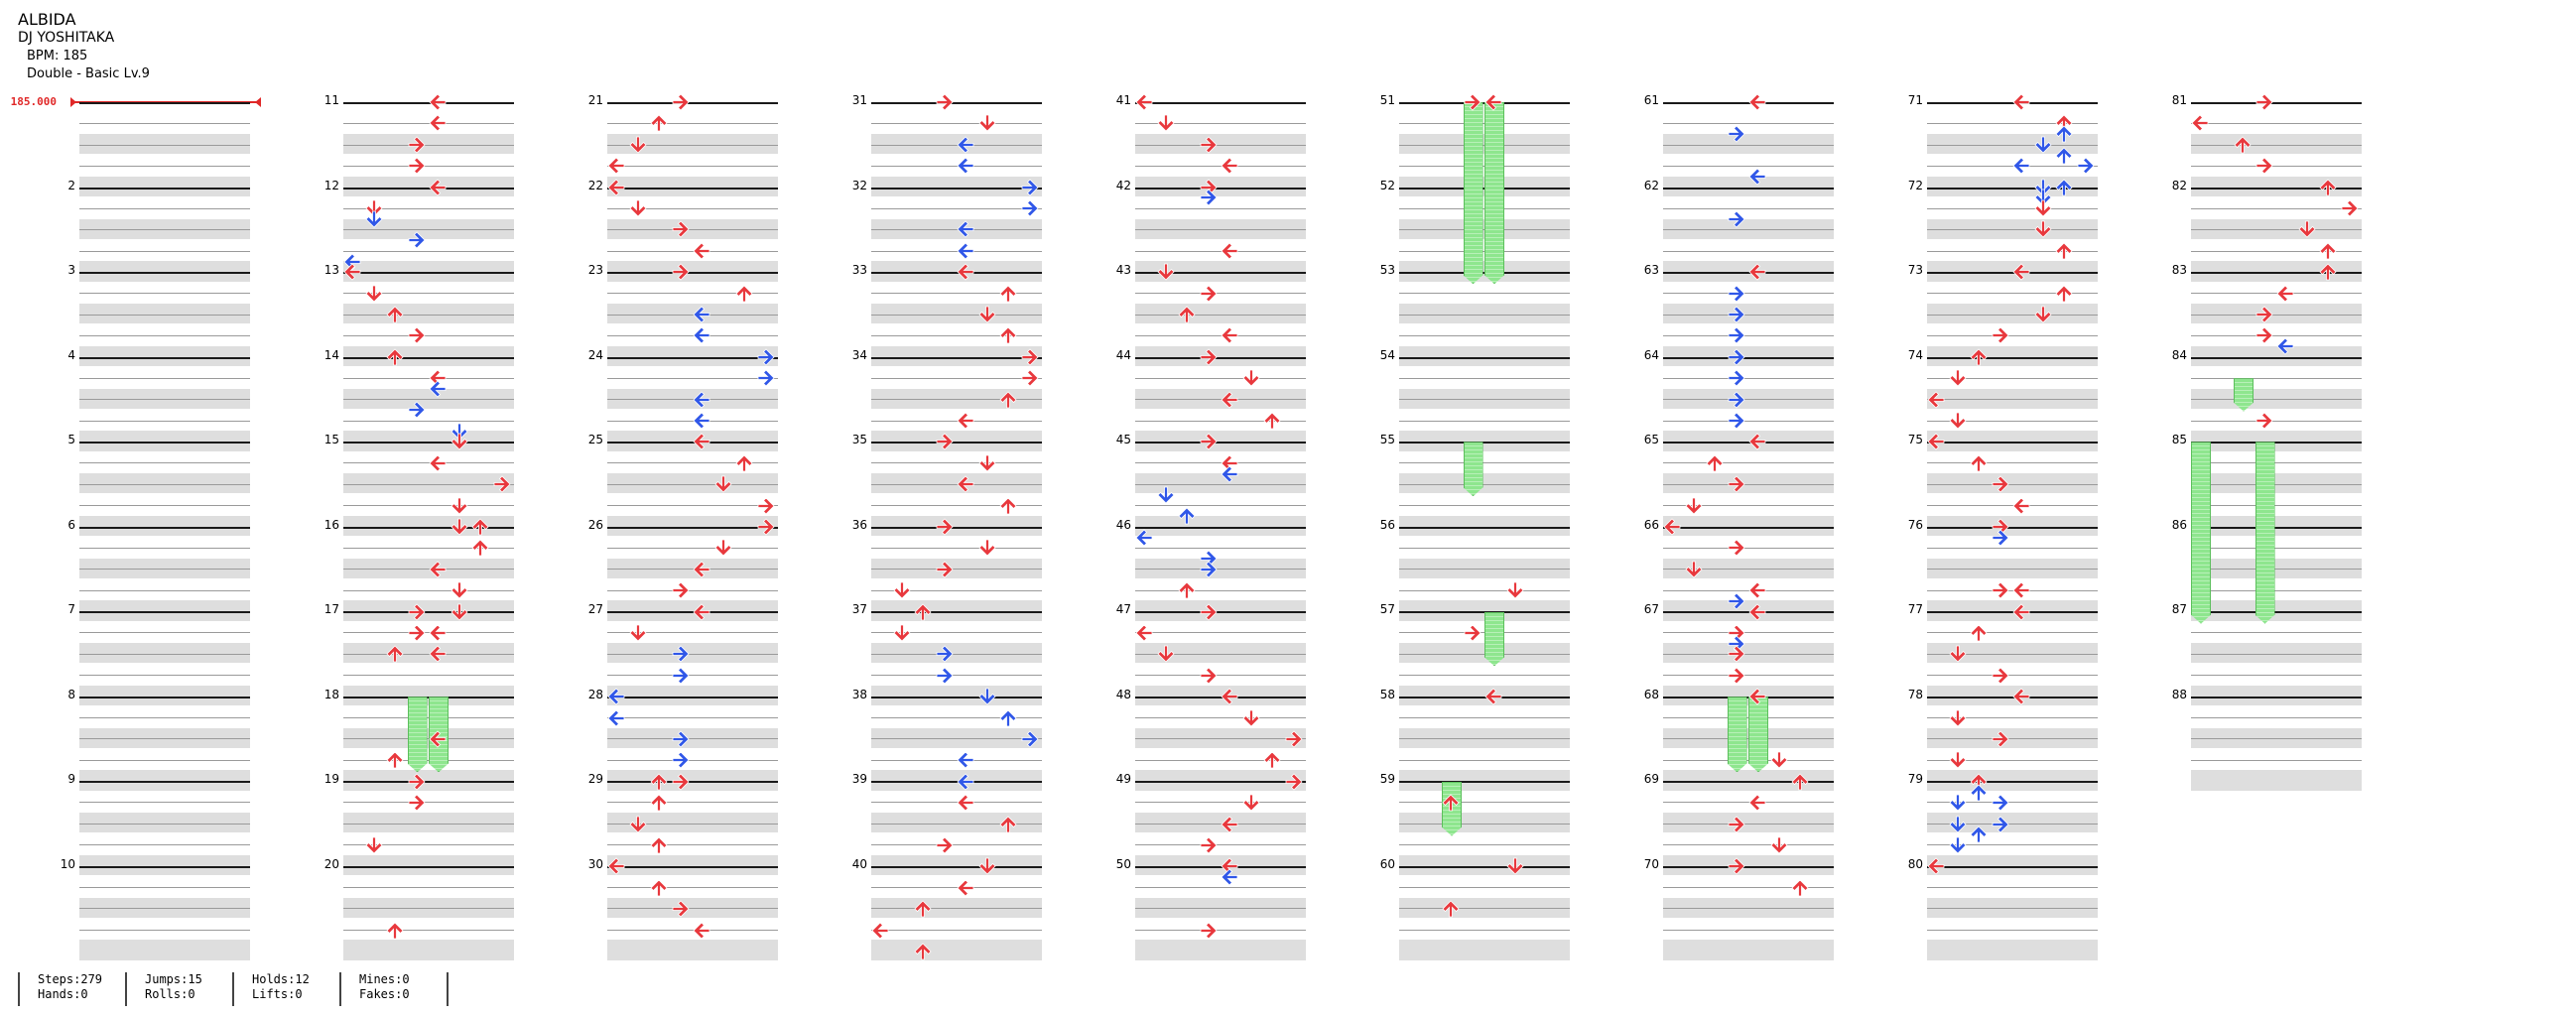  What do you see at coordinates (859, 779) in the screenshot?
I see `measure-number: 39` at bounding box center [859, 779].